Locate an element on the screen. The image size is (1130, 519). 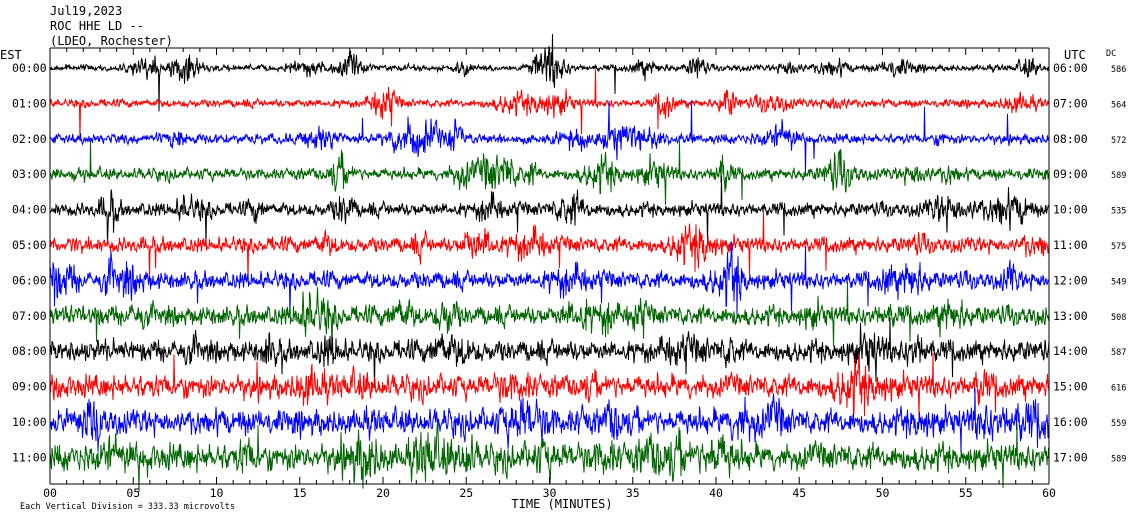
utc-label: 10:00 is located at coordinates (1070, 210).